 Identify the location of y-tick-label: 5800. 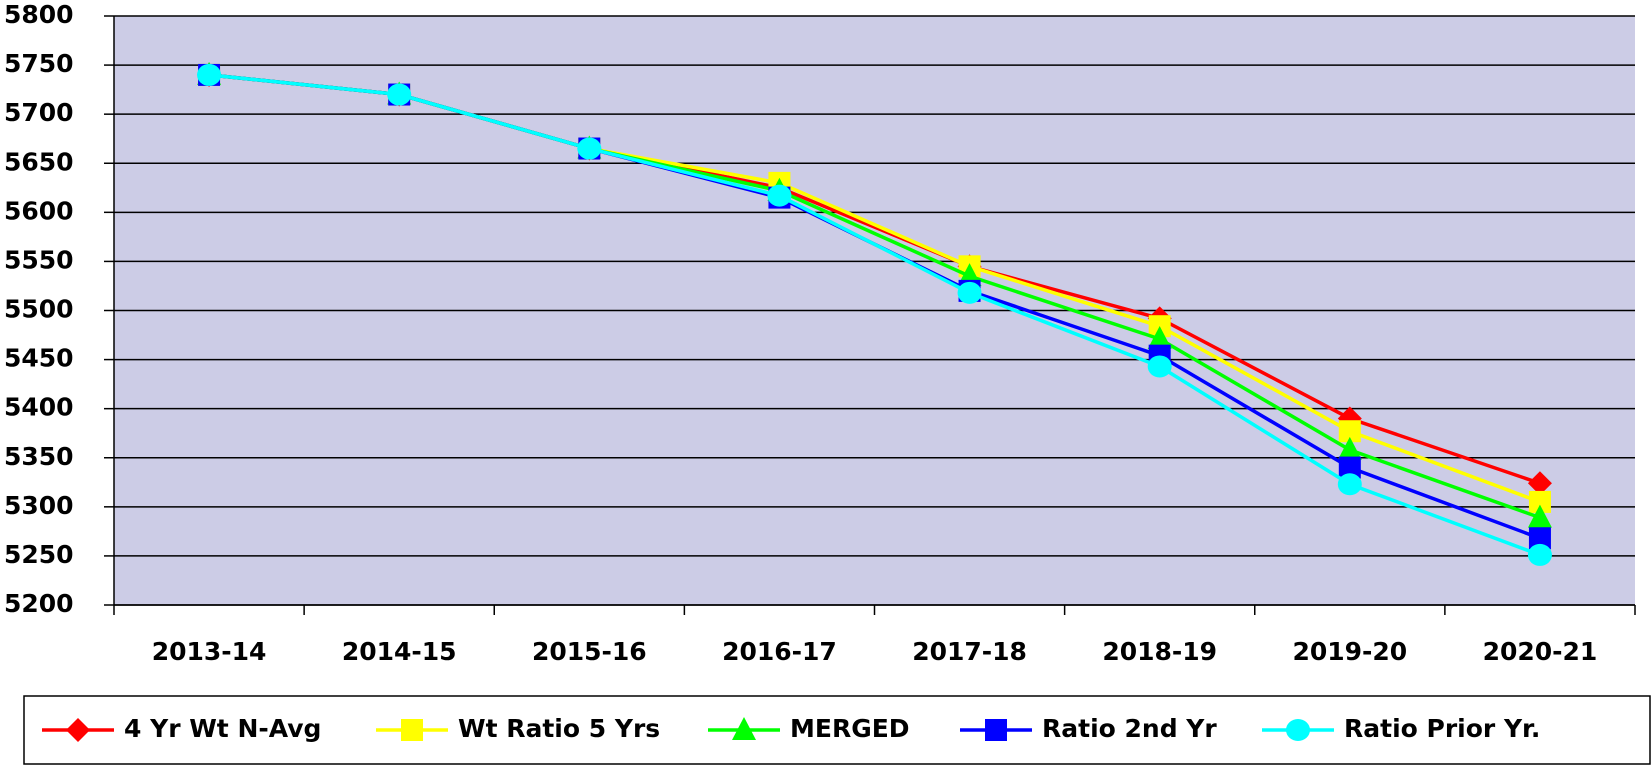
(39, 14).